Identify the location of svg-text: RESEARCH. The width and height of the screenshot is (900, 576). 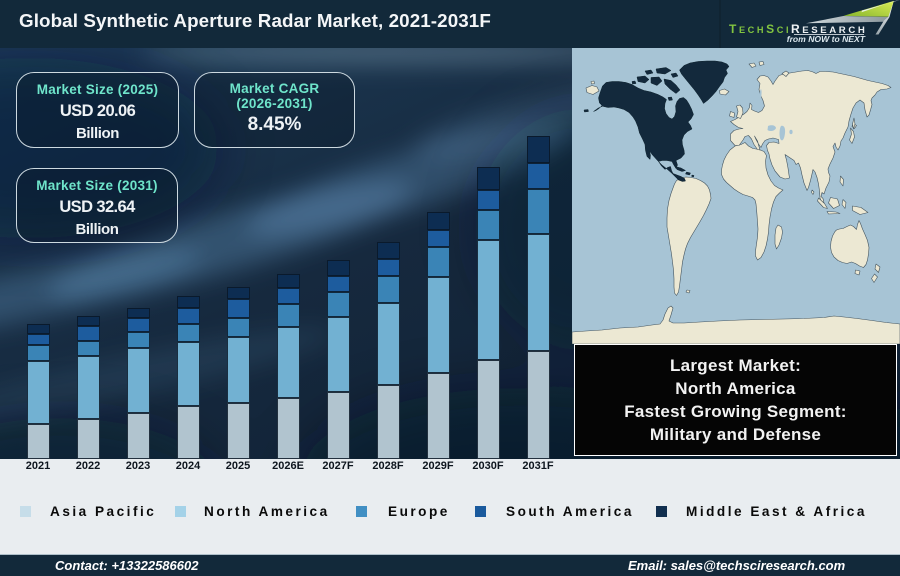
(829, 29).